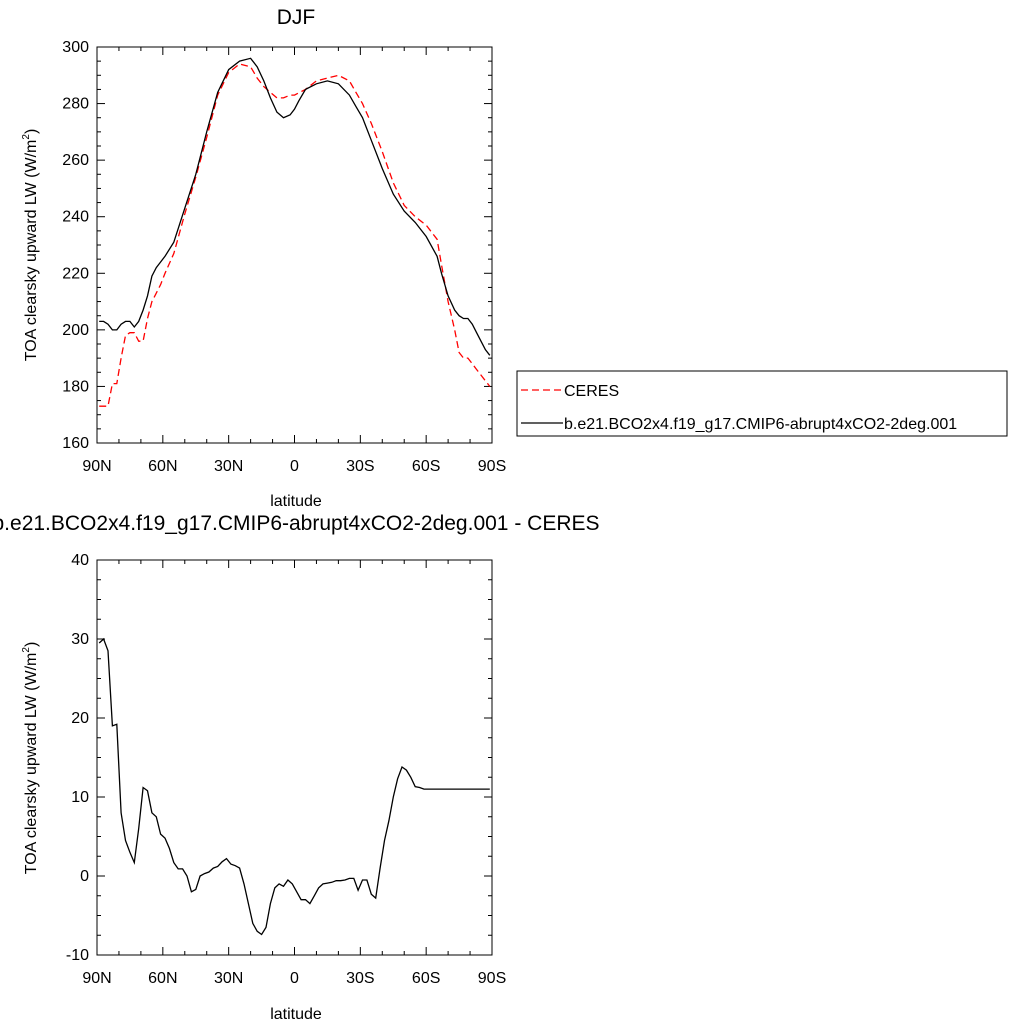 Image resolution: width=1024 pixels, height=1029 pixels. Describe the element at coordinates (762, 403) in the screenshot. I see `legend-box` at that location.